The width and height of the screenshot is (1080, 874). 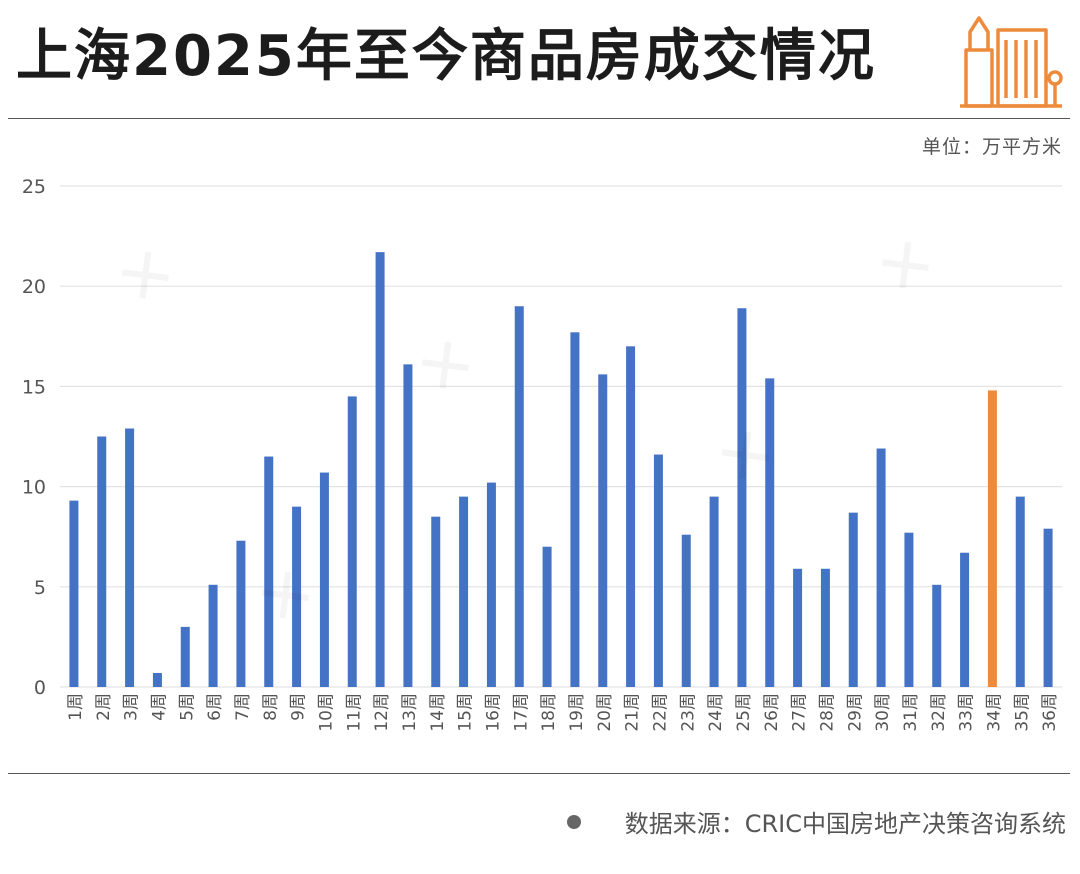 What do you see at coordinates (354, 712) in the screenshot?
I see `x-tick-label: 11周` at bounding box center [354, 712].